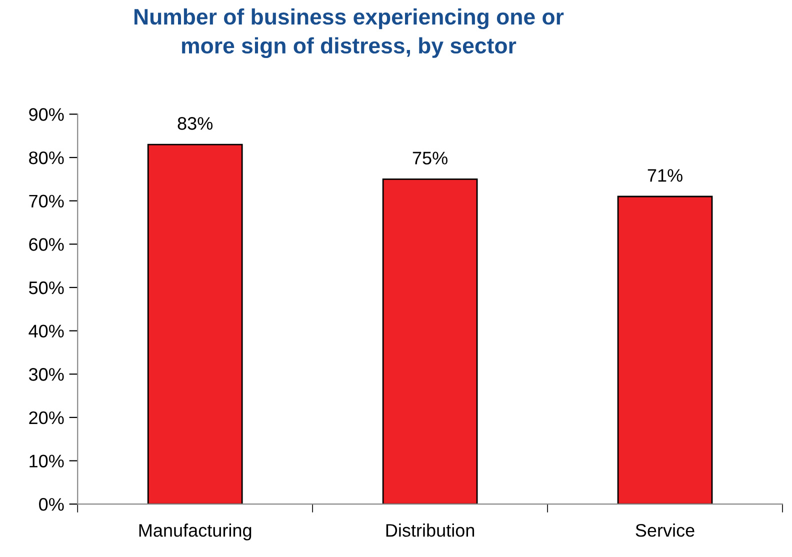  Describe the element at coordinates (195, 123) in the screenshot. I see `data-label: 83%` at that location.